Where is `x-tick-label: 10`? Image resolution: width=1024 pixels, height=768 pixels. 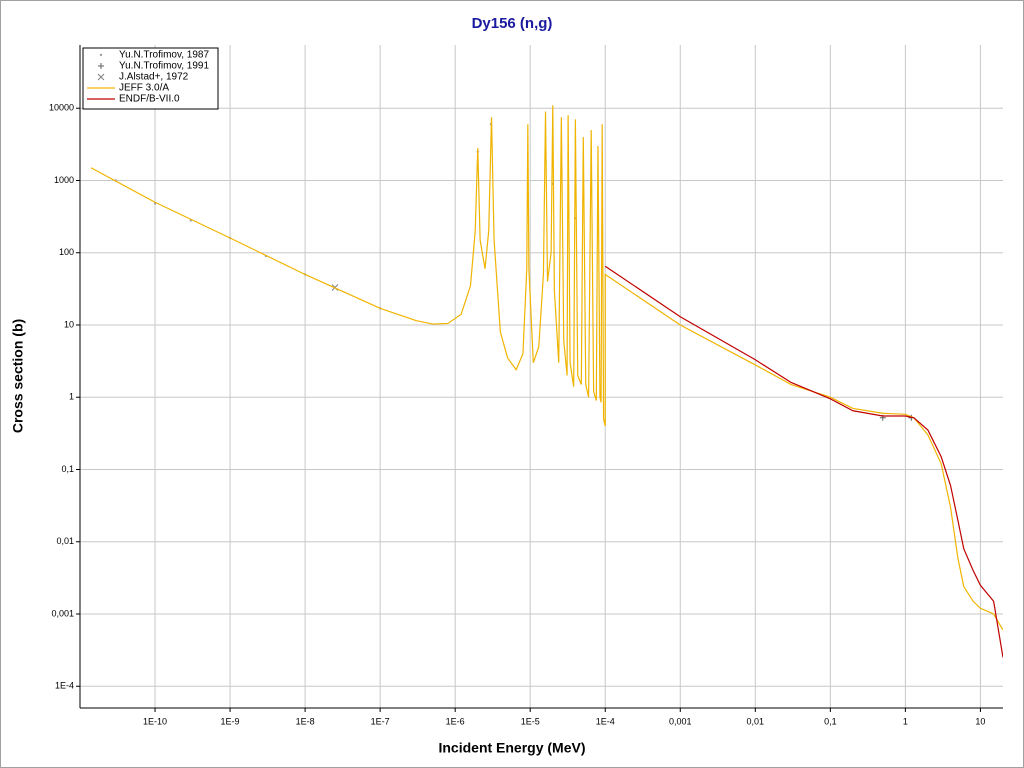 x-tick-label: 10 is located at coordinates (980, 721).